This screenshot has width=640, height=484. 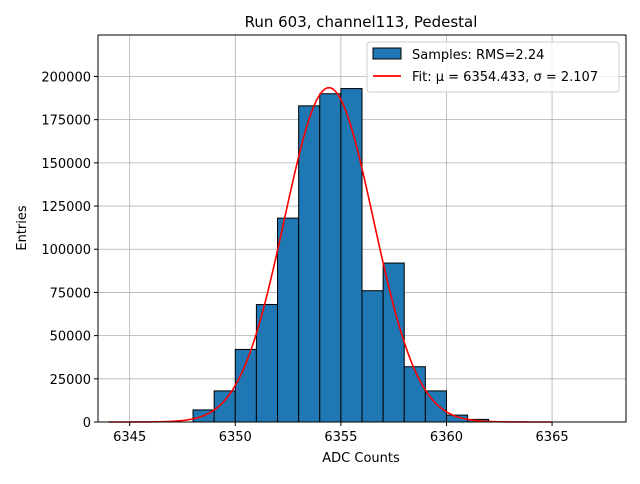 What do you see at coordinates (66, 77) in the screenshot?
I see `y-tick-label: 200000` at bounding box center [66, 77].